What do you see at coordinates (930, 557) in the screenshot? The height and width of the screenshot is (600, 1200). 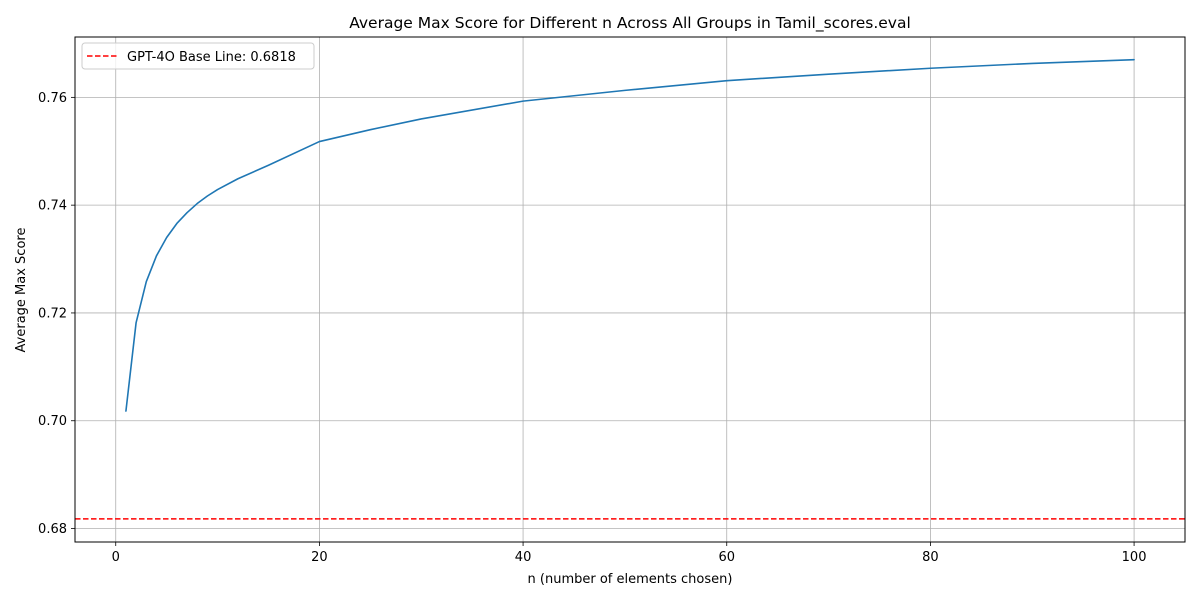 I see `x-tick-label: 80` at bounding box center [930, 557].